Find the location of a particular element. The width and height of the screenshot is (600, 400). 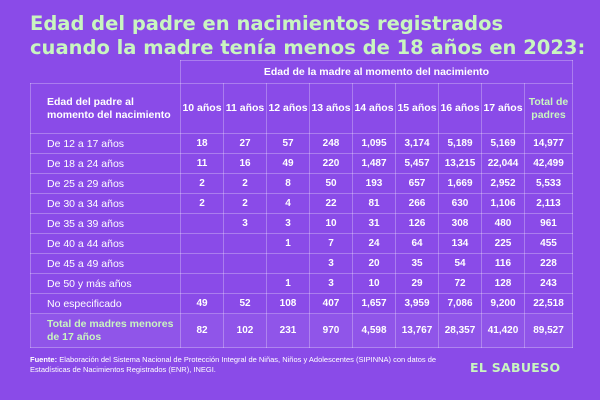

table-cell: 108 is located at coordinates (288, 303).